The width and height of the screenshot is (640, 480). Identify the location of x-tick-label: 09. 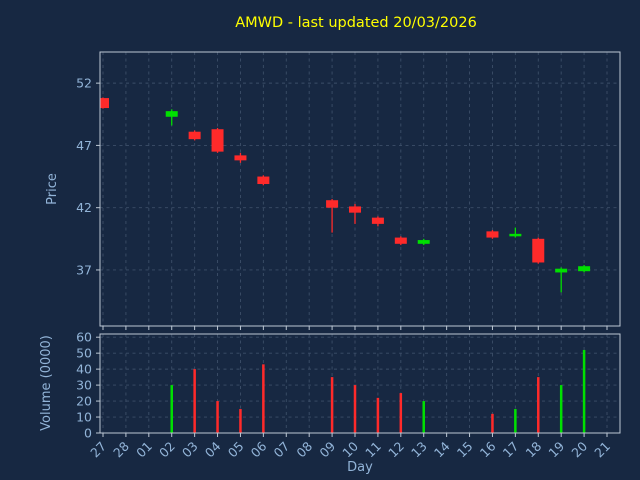
(327, 449).